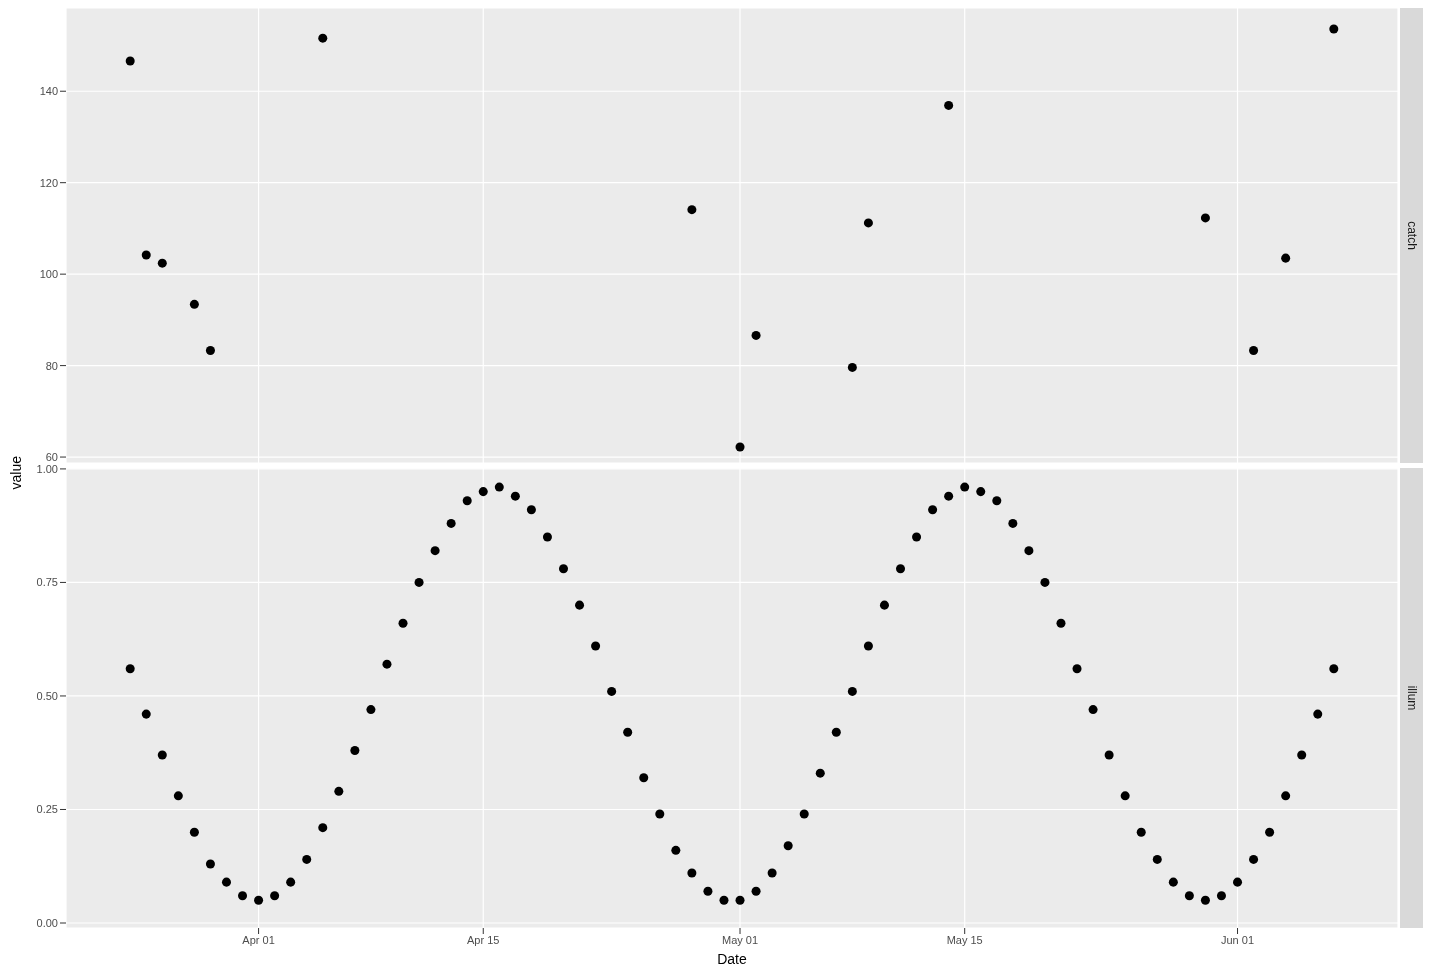  What do you see at coordinates (47, 922) in the screenshot?
I see `y-tick-label: 0.00` at bounding box center [47, 922].